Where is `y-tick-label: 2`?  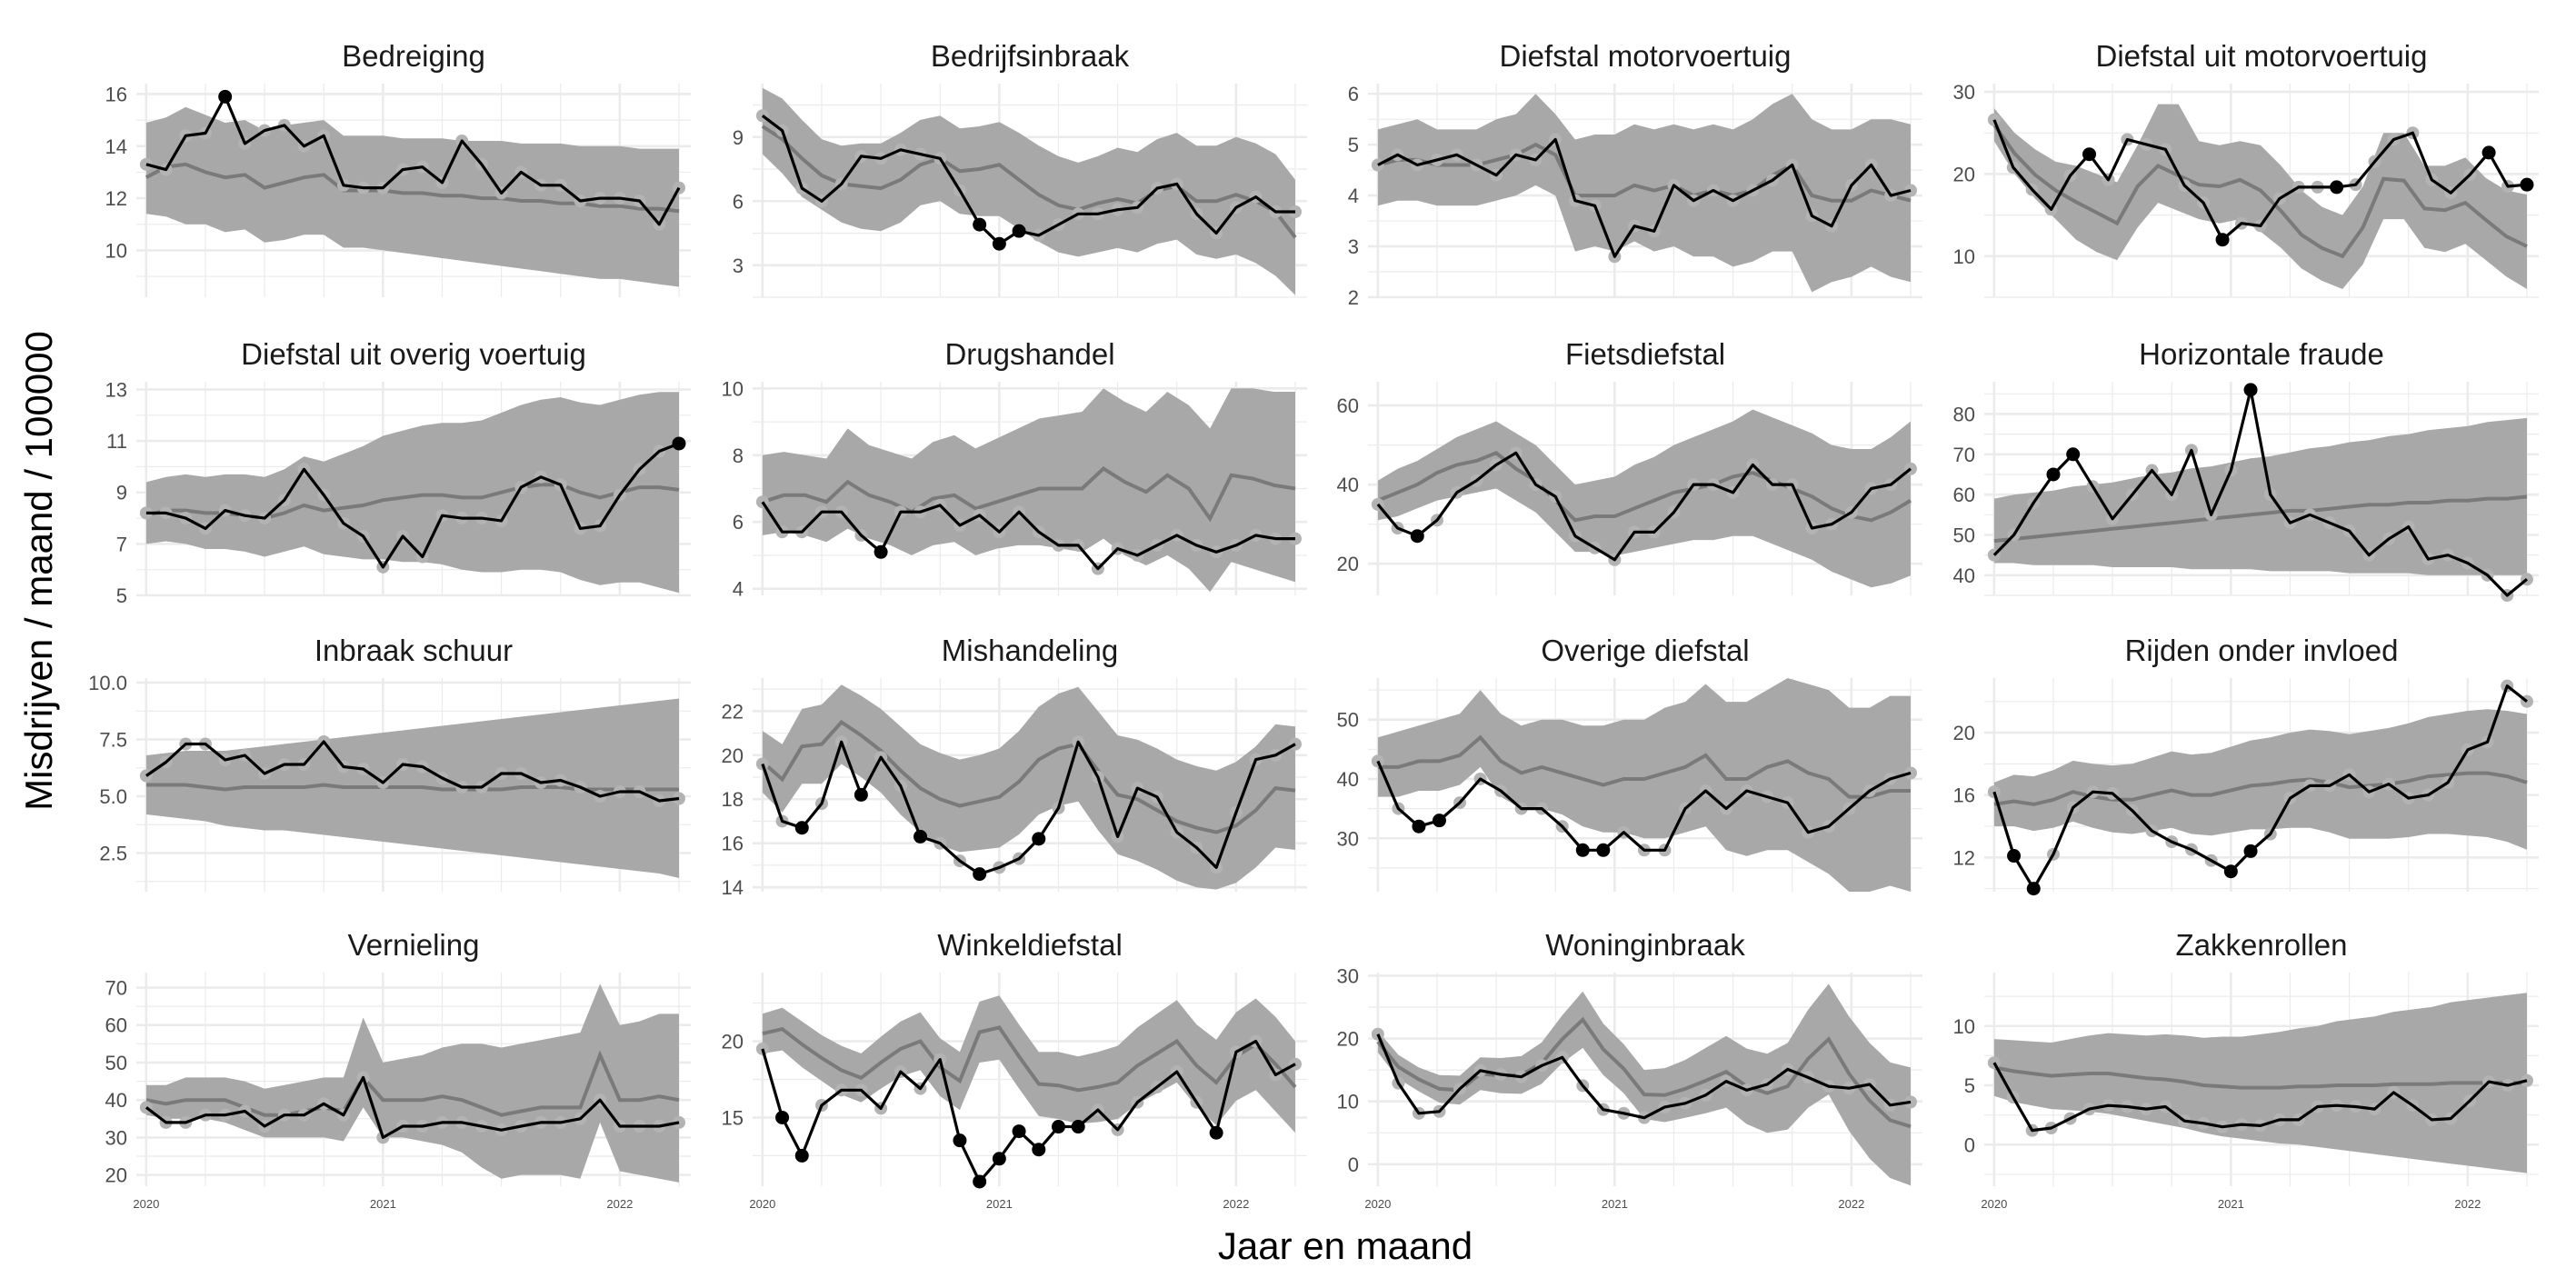
y-tick-label: 2 is located at coordinates (1354, 297).